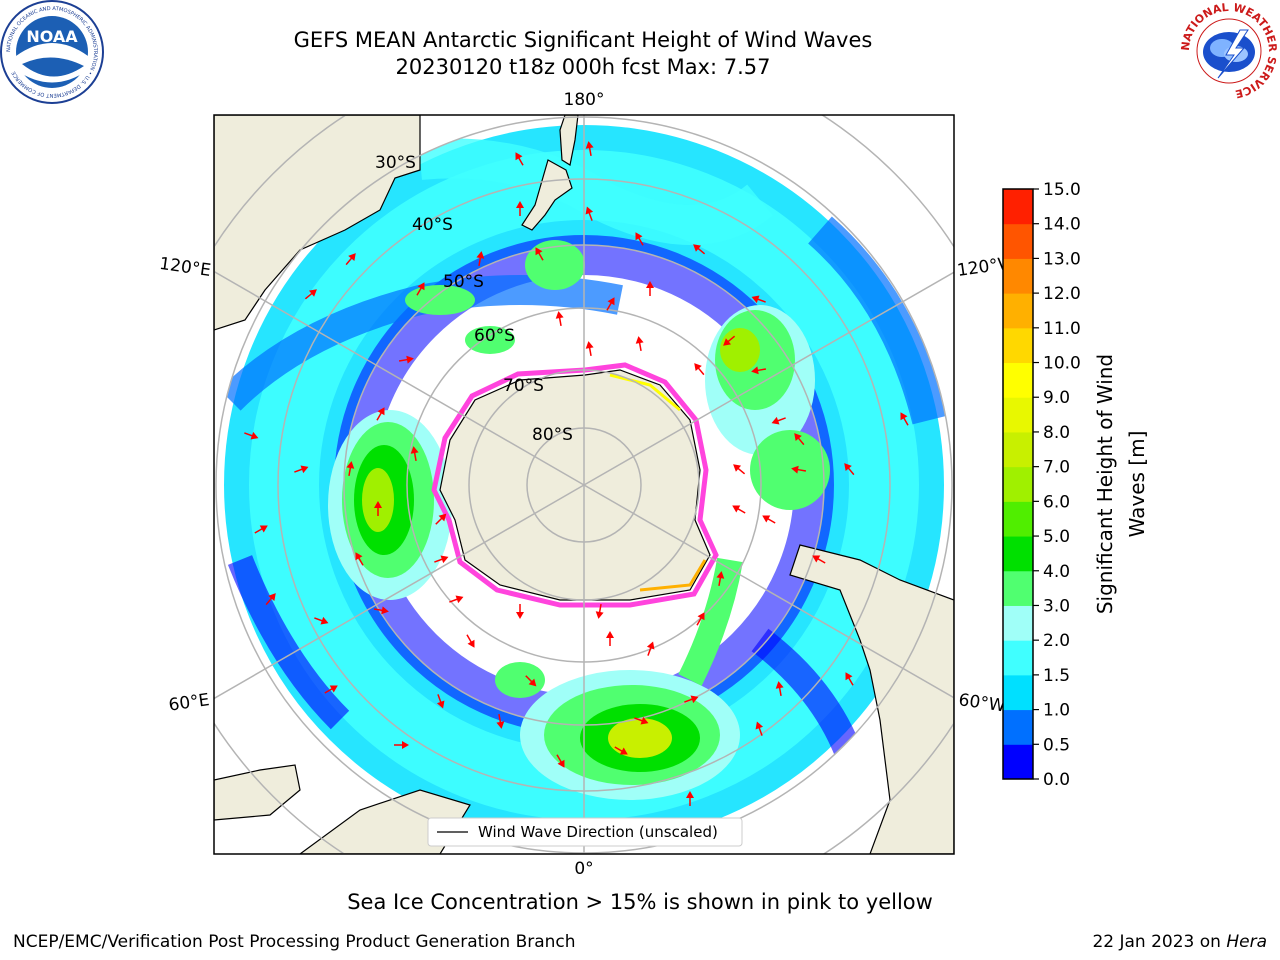  Describe the element at coordinates (583, 67) in the screenshot. I see `chart-subtitle: 20230120 t18z 000h fcst Max: 7.57` at that location.